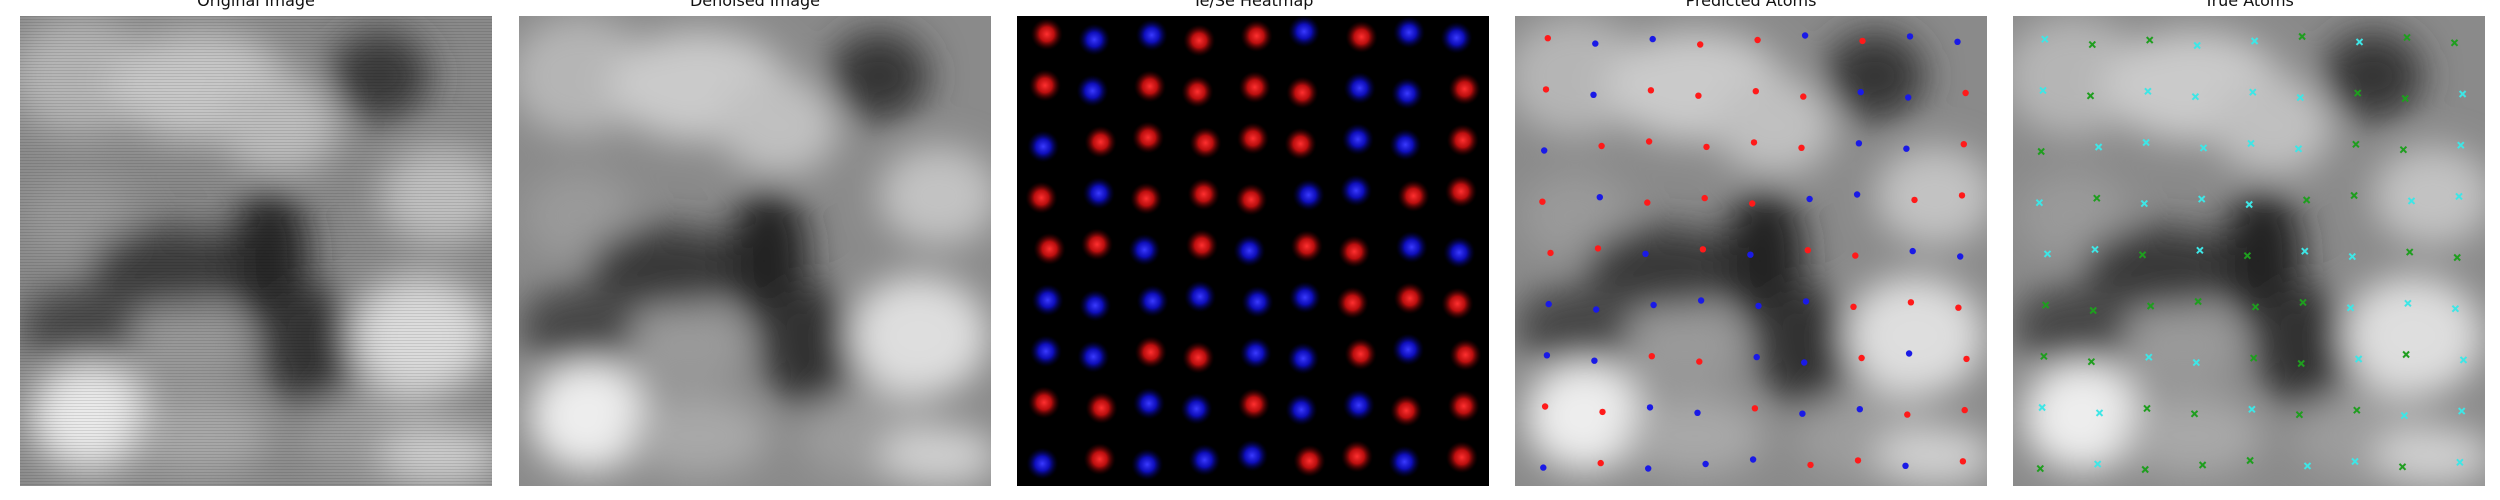 Image resolution: width=2500 pixels, height=500 pixels. Describe the element at coordinates (1751, 5) in the screenshot. I see `predicted-atoms-title: Predicted Atoms` at that location.